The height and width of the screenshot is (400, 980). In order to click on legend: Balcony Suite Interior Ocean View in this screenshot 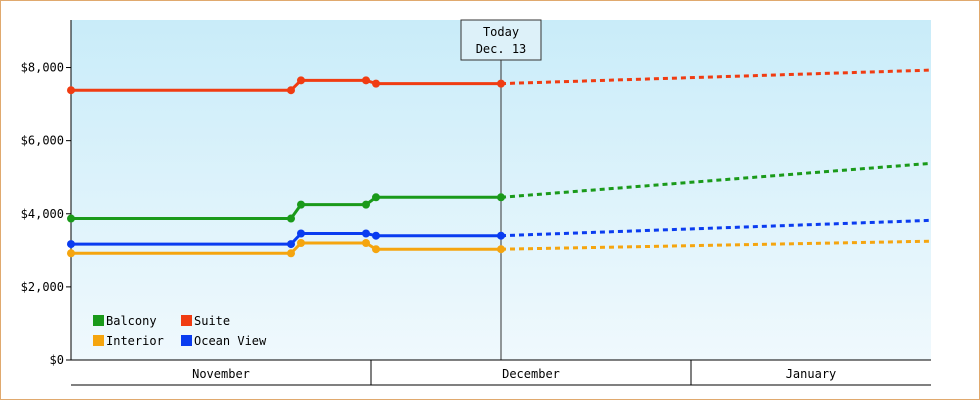, I will do `click(180, 331)`.